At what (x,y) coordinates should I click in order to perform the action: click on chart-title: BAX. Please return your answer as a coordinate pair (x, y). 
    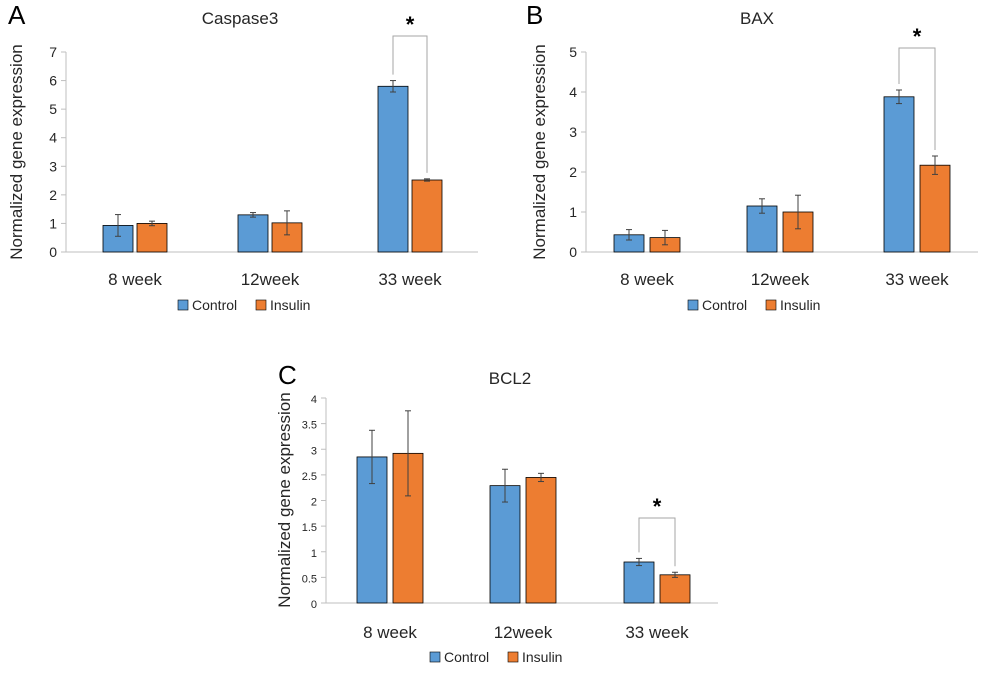
    Looking at the image, I should click on (757, 18).